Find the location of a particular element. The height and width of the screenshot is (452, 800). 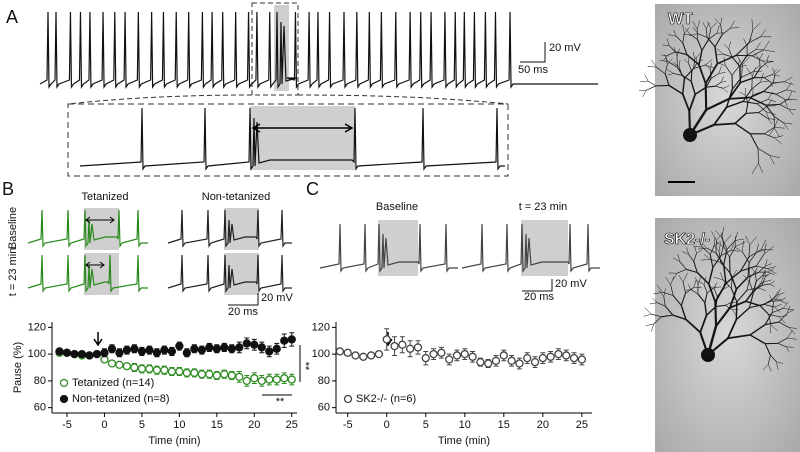

legend-label: Tetanized (n=14) is located at coordinates (113, 383).